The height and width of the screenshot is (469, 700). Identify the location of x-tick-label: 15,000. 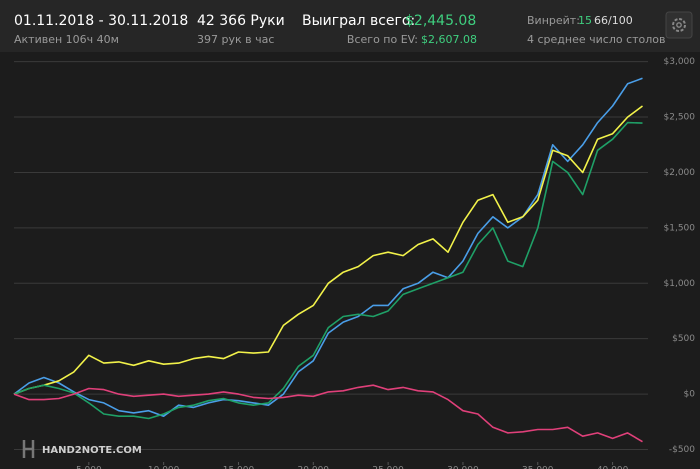
(239, 467).